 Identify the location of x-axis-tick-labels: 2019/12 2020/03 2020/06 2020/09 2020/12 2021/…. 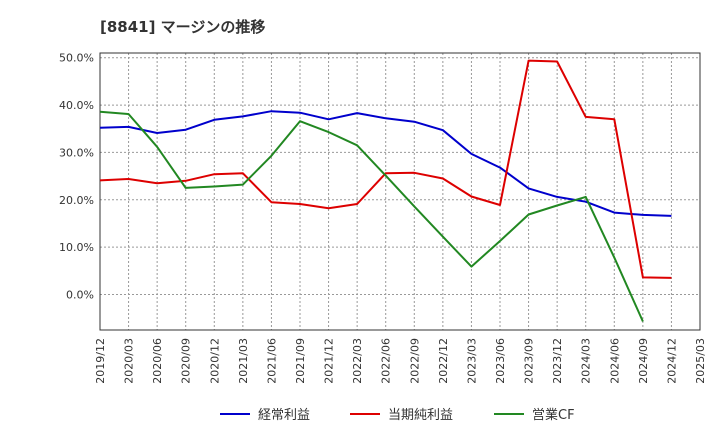
(400, 361).